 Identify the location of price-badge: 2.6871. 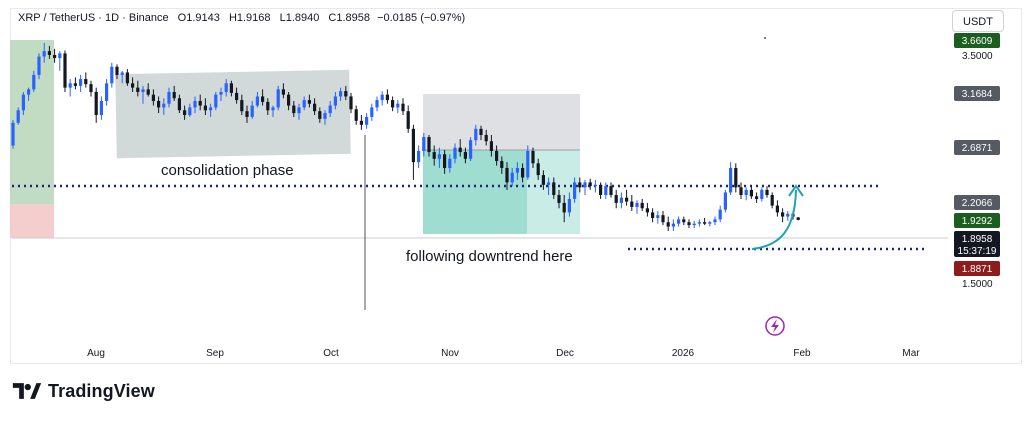
(977, 147).